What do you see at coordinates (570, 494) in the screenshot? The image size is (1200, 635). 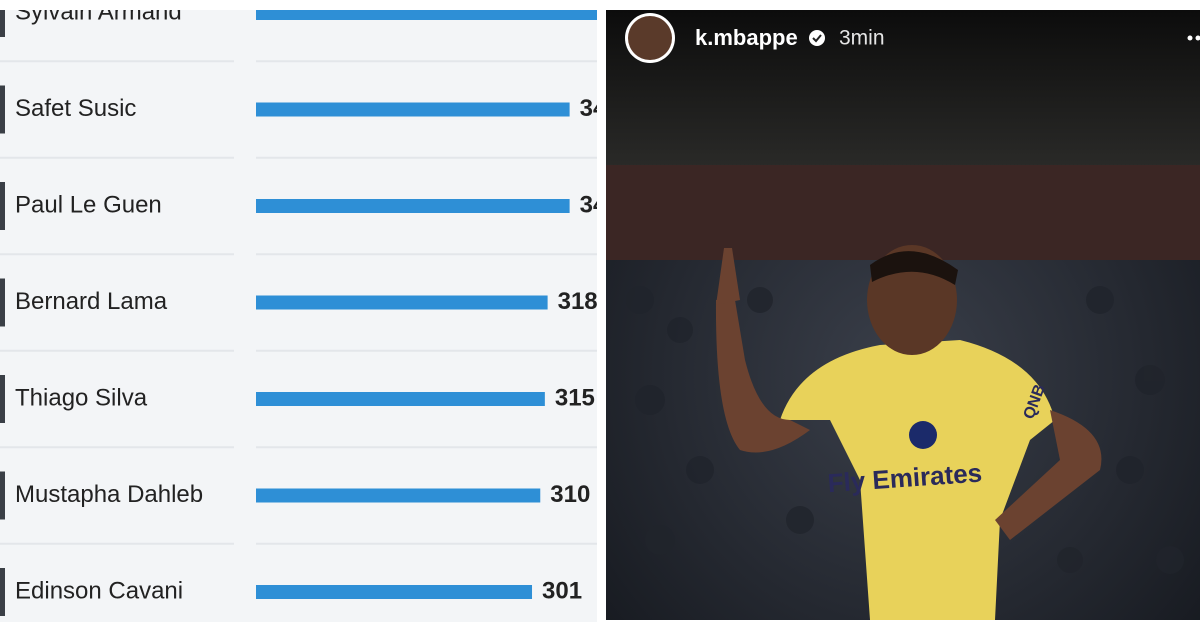 I see `value-label: 310` at bounding box center [570, 494].